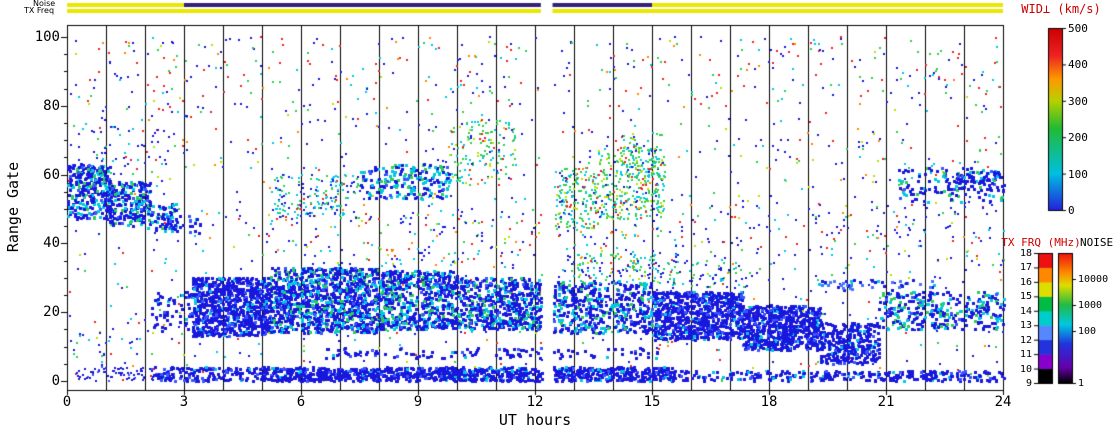 The height and width of the screenshot is (435, 1118). Describe the element at coordinates (1078, 101) in the screenshot. I see `wid-tick-label: 300` at that location.